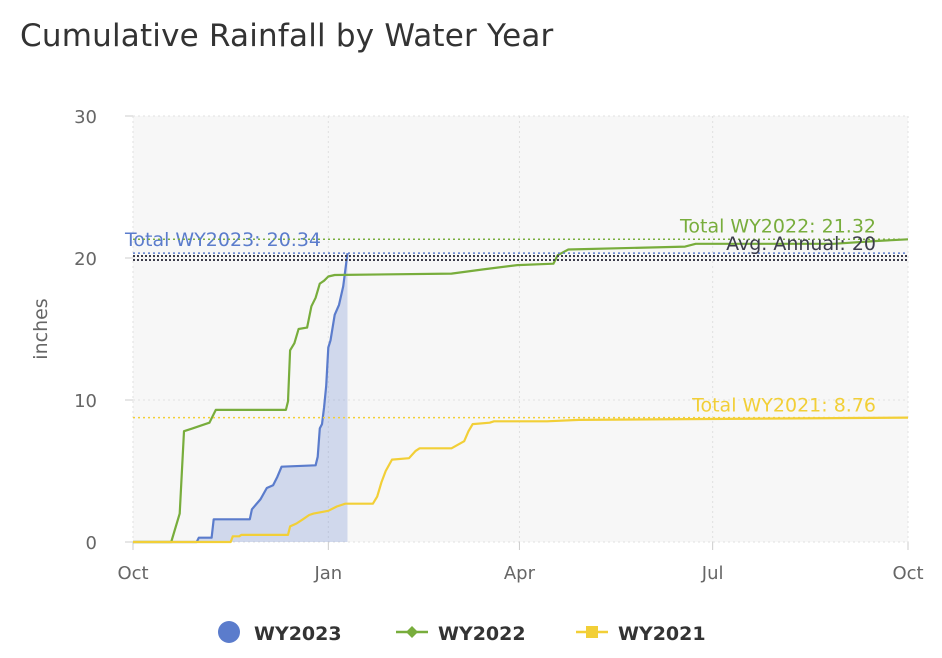 This screenshot has width=942, height=658. What do you see at coordinates (287, 36) in the screenshot?
I see `chart-title: Cumulative Rainfall by Water Year` at bounding box center [287, 36].